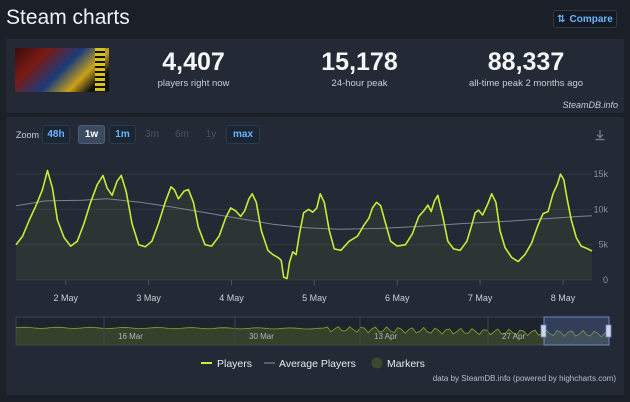  What do you see at coordinates (385, 336) in the screenshot?
I see `navigator-label: 13 Apr` at bounding box center [385, 336].